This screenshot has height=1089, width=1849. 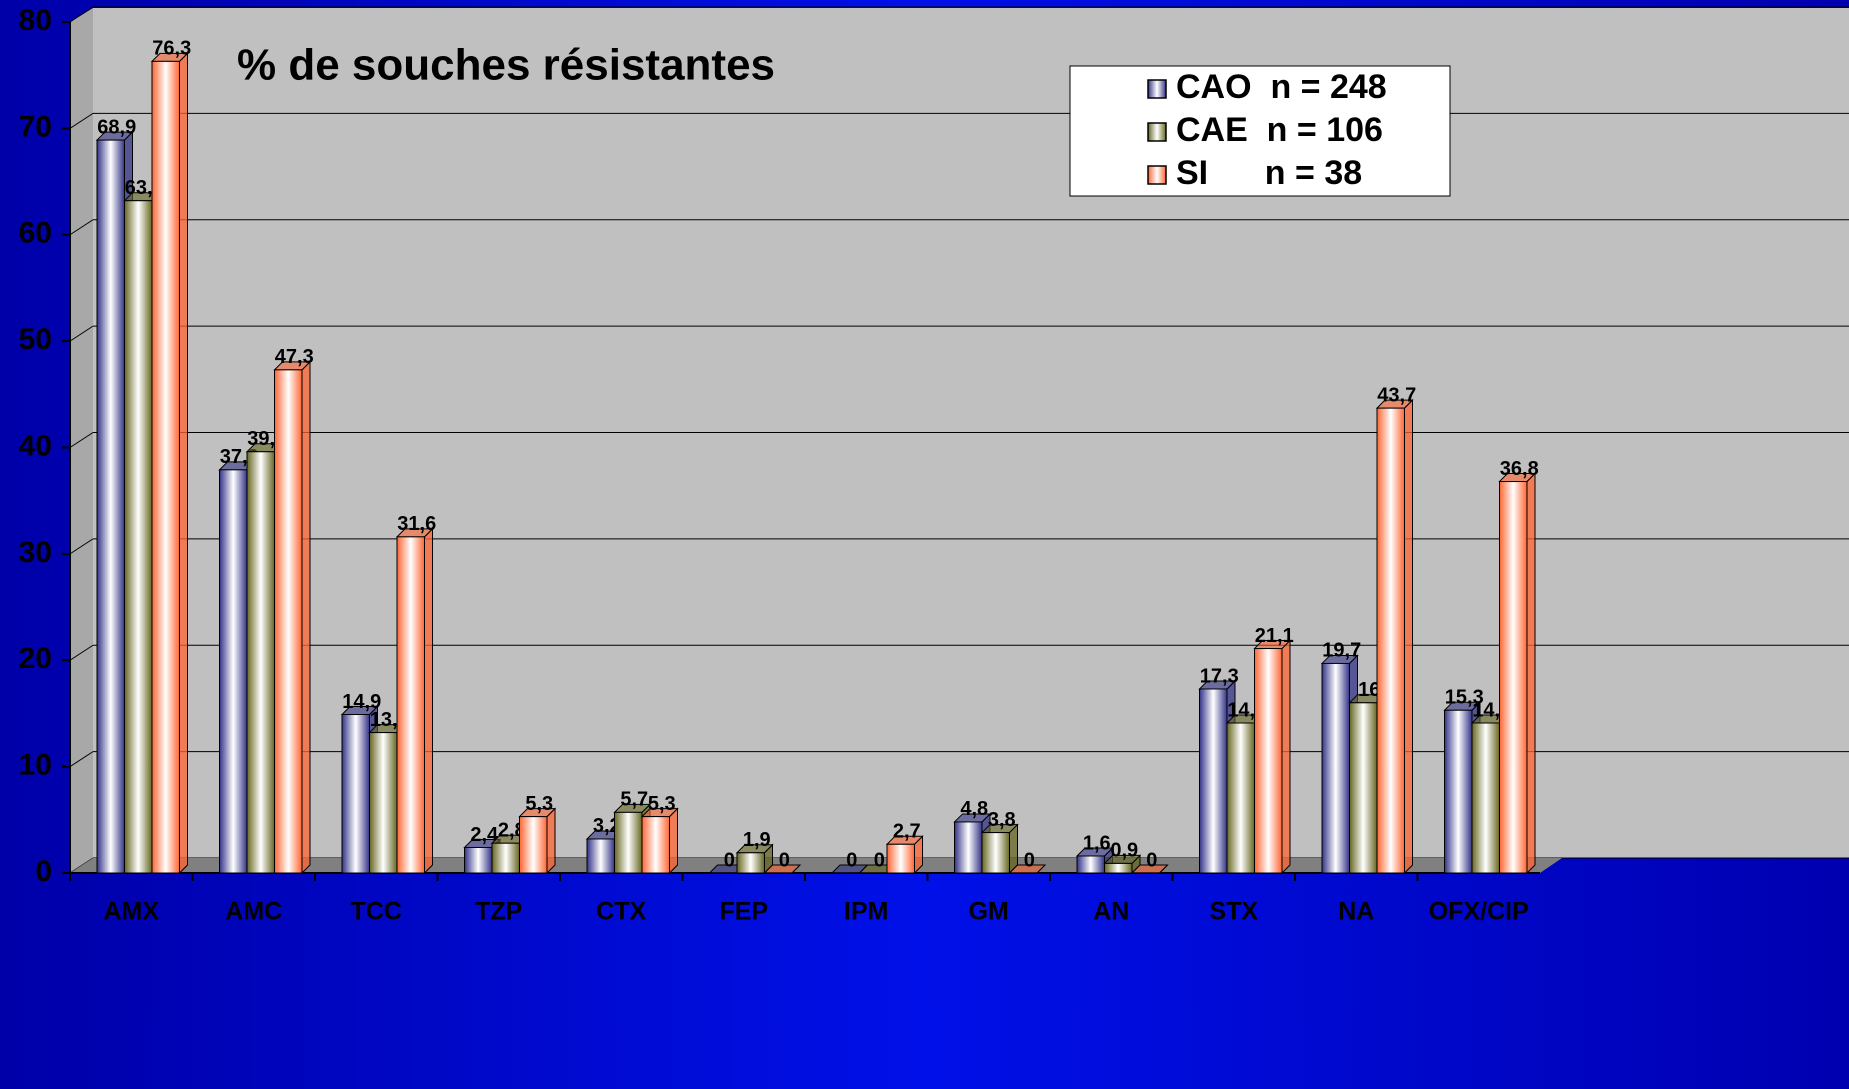 I want to click on y-tick-label: 0, so click(x=43, y=871).